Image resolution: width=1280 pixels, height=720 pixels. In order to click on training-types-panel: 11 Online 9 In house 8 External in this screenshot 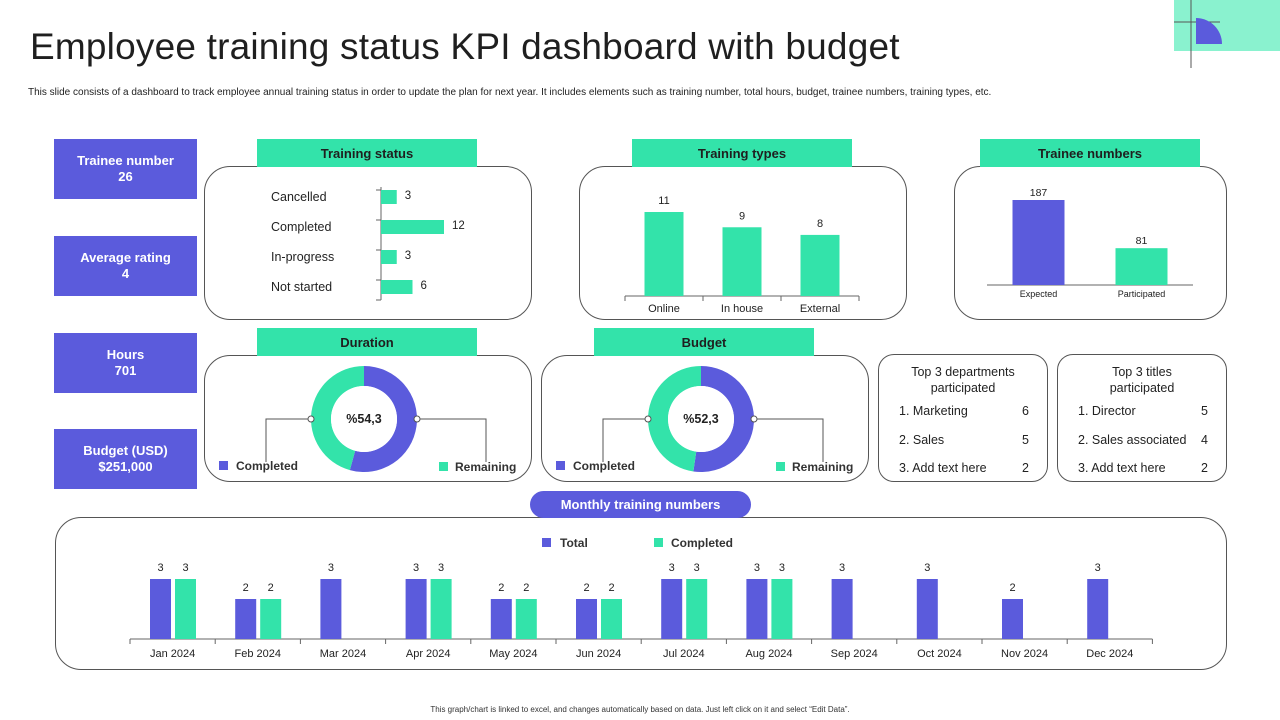, I will do `click(743, 243)`.